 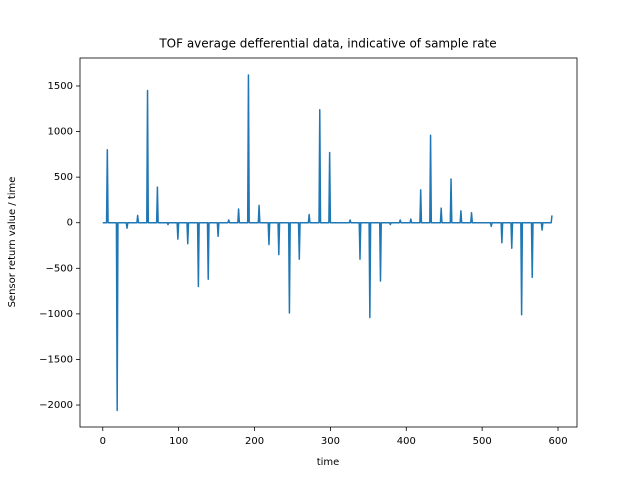 I want to click on x-tick-label: 200, so click(x=254, y=441).